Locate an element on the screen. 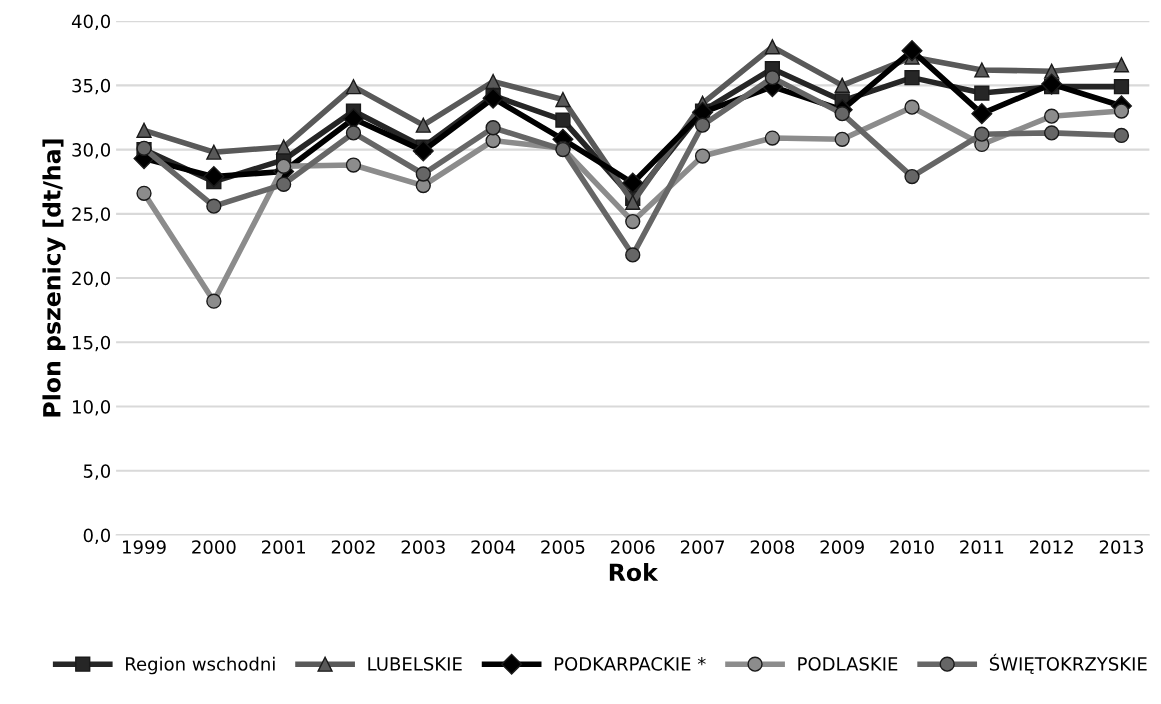  legend-label: ŚWIĘTOKRZYSKIE is located at coordinates (1068, 663).